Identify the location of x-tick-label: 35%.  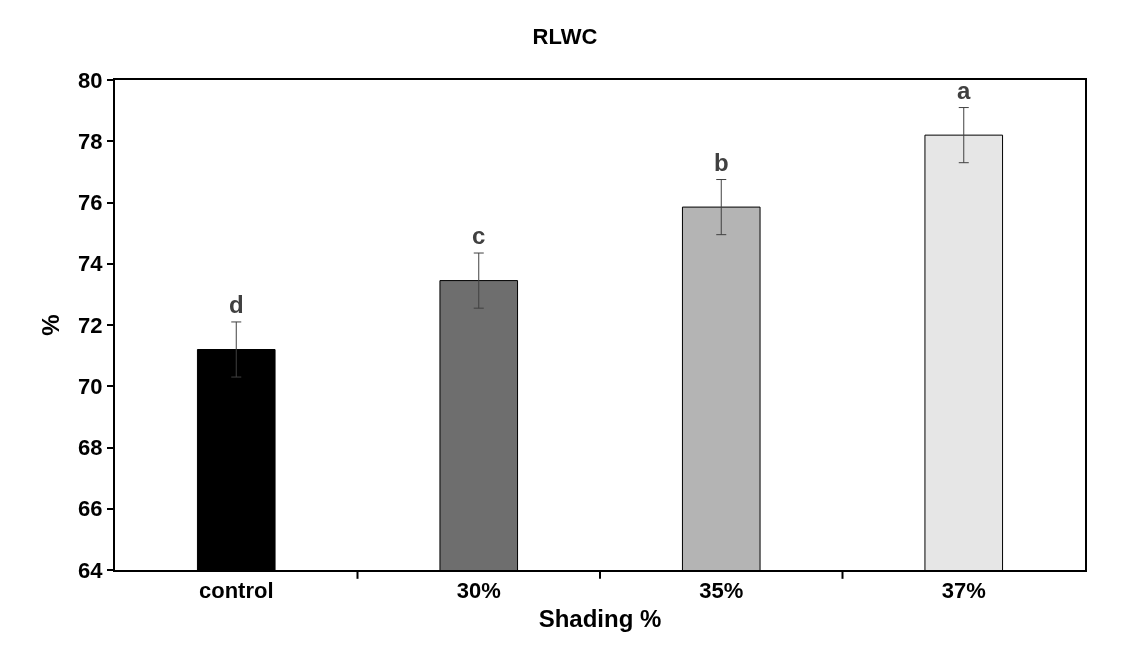
(721, 591).